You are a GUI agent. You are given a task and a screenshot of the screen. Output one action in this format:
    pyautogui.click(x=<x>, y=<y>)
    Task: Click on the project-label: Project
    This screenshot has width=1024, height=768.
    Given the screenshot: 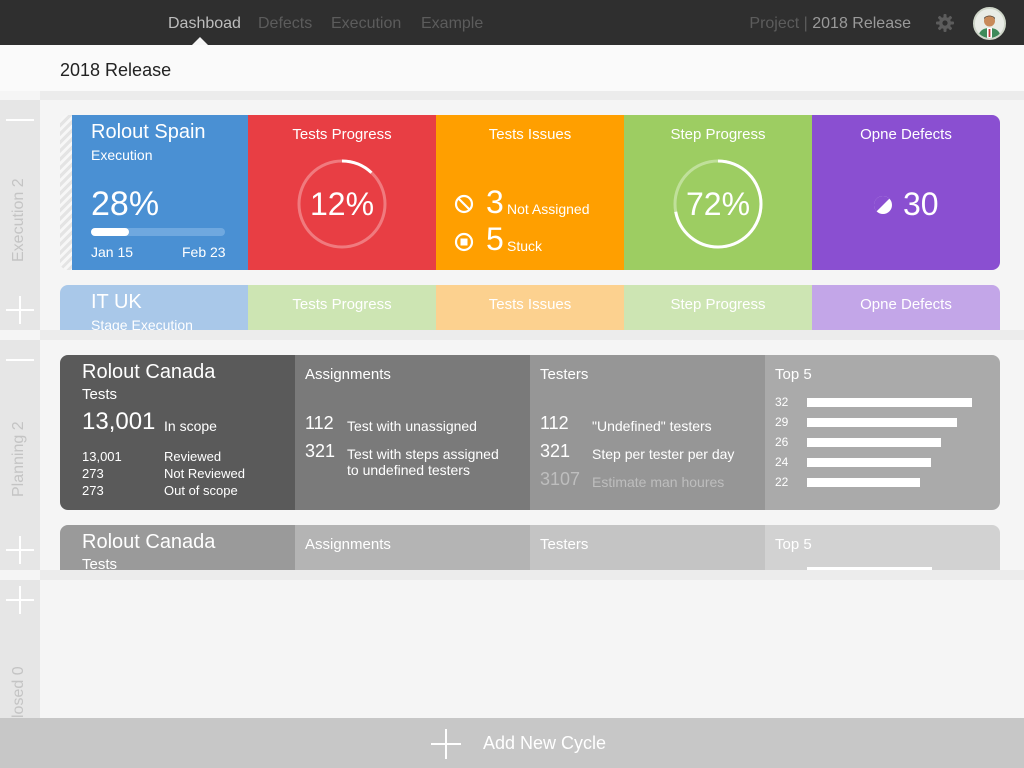 What is the action you would take?
    pyautogui.click(x=774, y=23)
    